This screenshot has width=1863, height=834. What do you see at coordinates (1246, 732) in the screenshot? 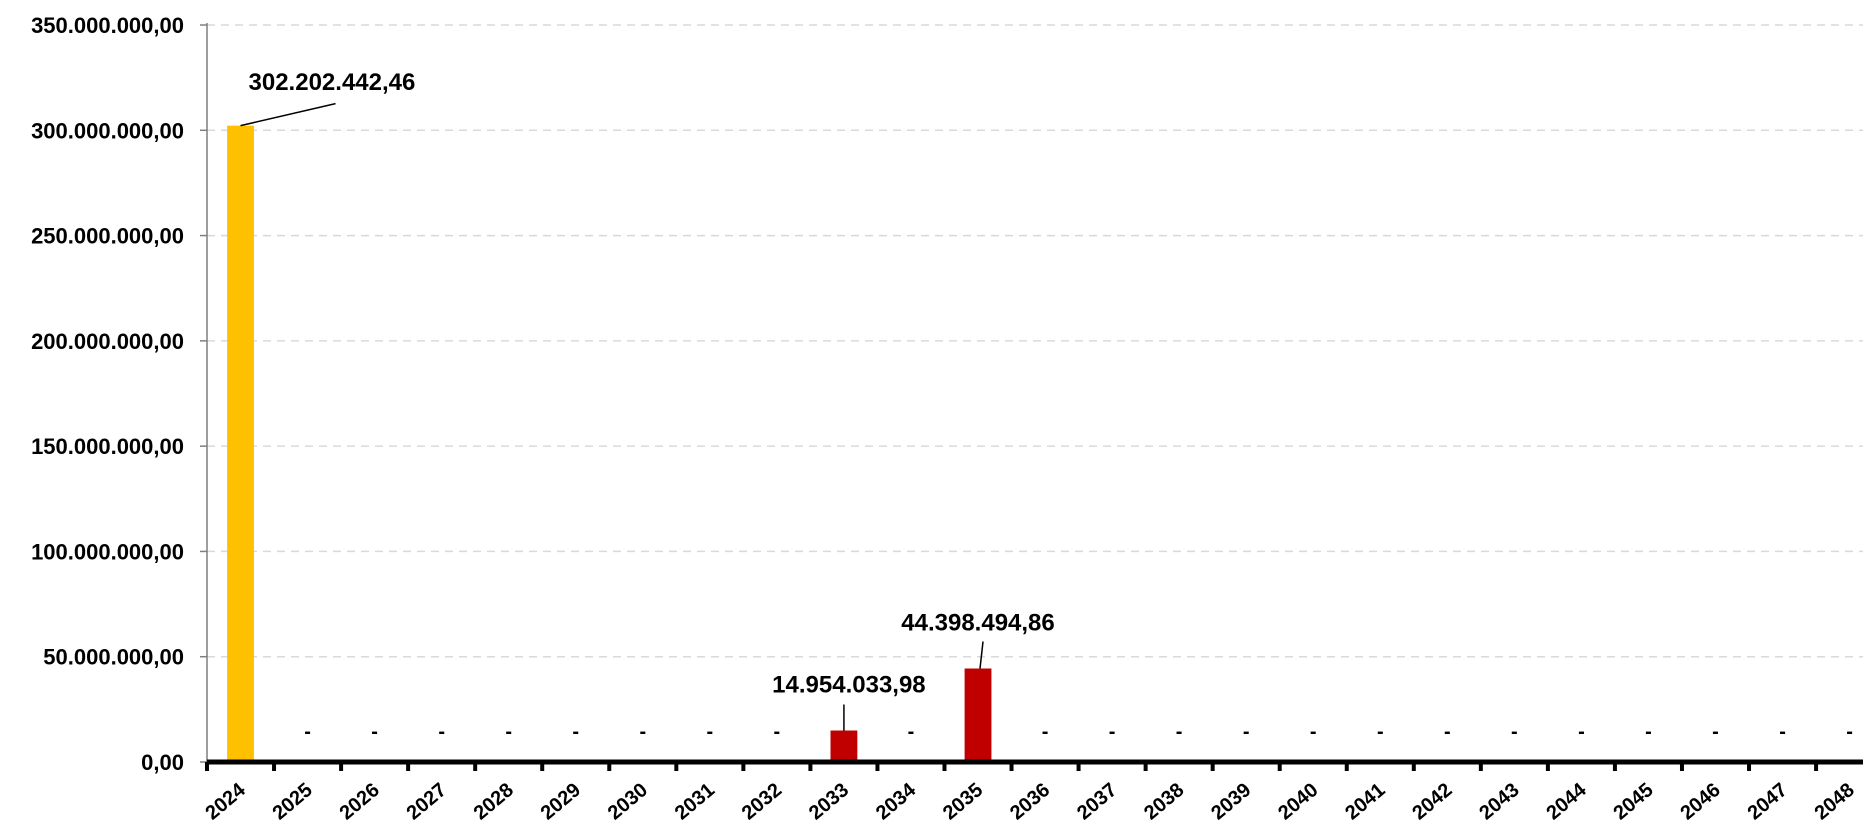
I see `data-label-2039: -` at bounding box center [1246, 732].